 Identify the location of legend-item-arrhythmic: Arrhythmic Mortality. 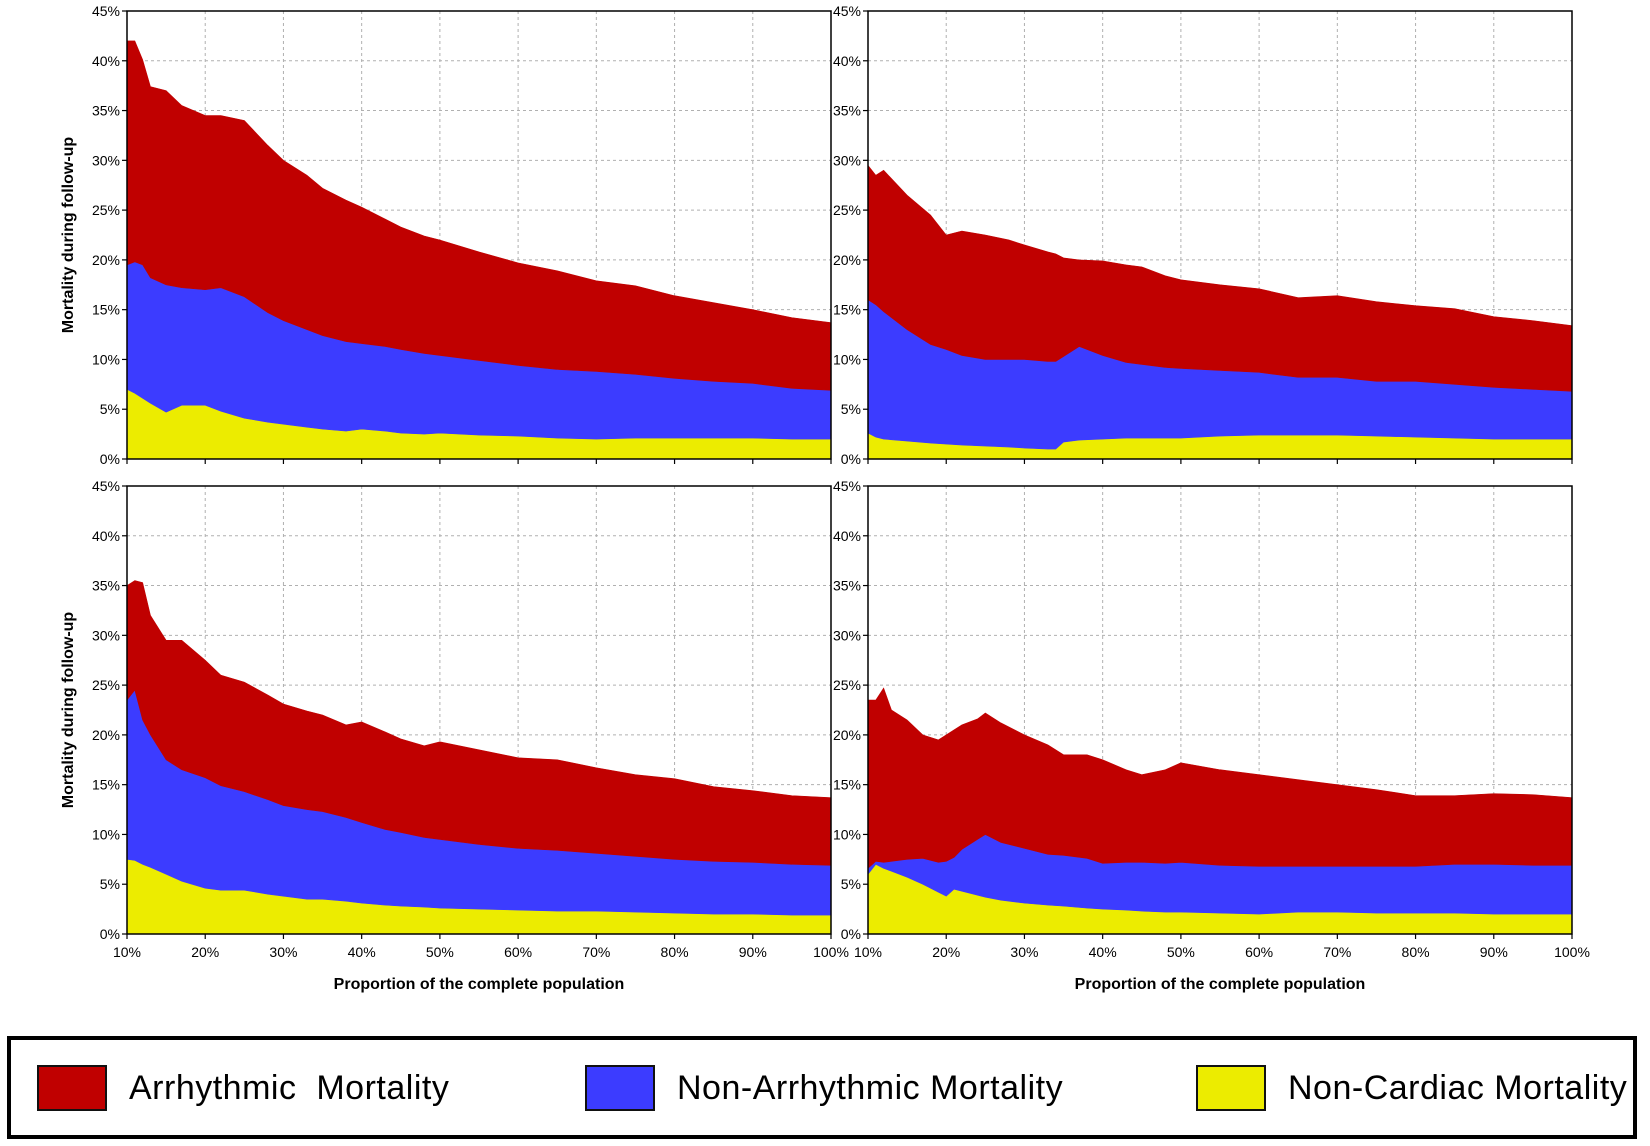
(243, 1088).